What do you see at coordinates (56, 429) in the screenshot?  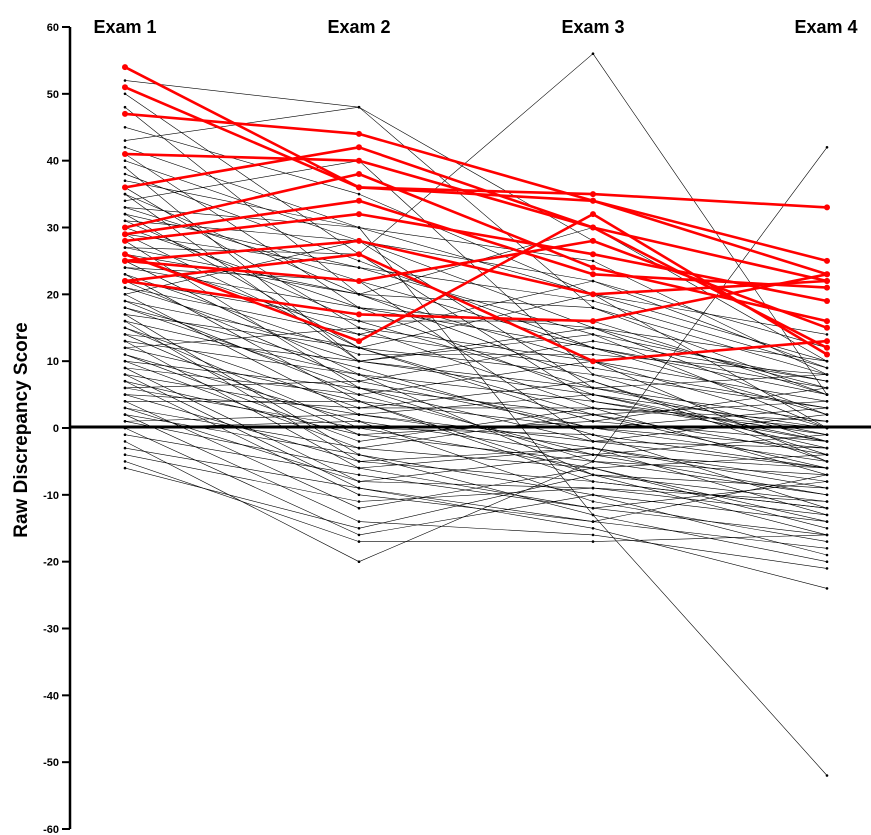 I see `y-tick-label: 0` at bounding box center [56, 429].